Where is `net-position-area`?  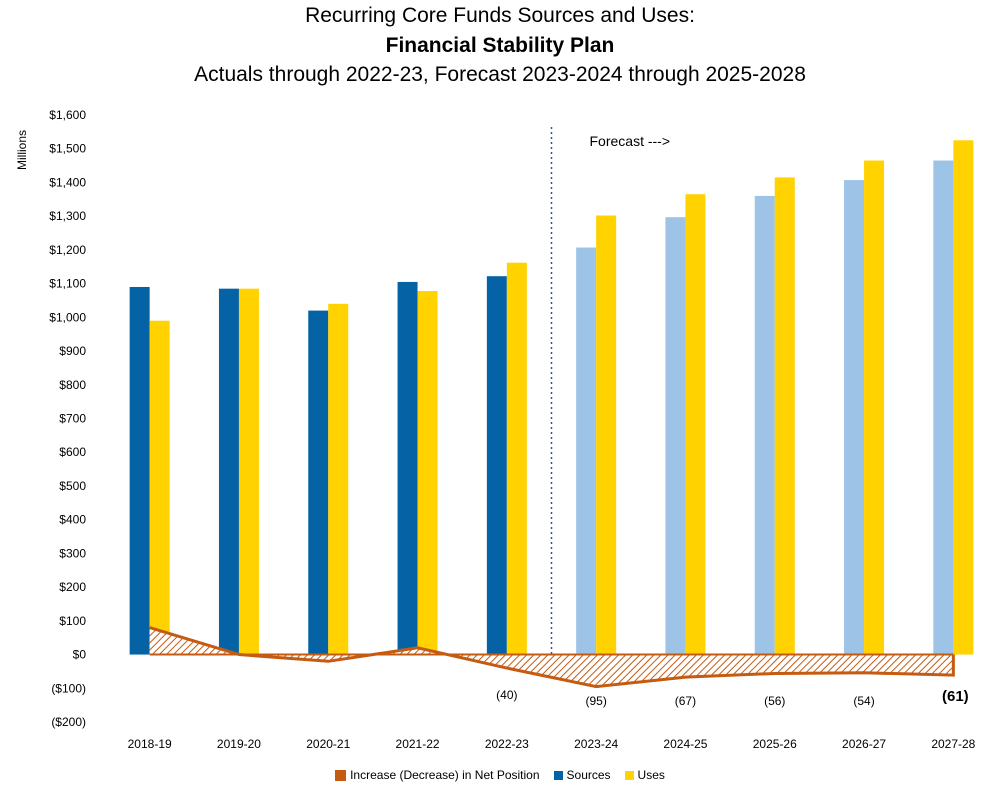 net-position-area is located at coordinates (551, 657).